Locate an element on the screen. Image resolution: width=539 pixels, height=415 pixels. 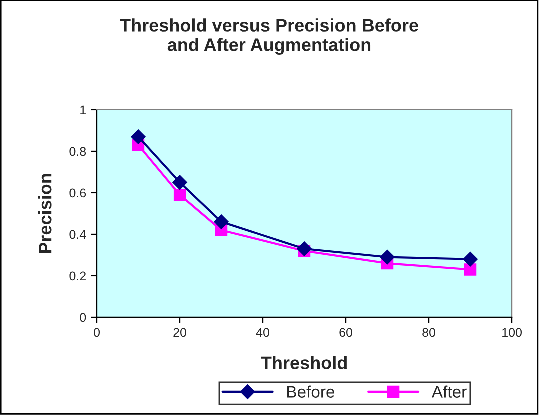
x-axis-title: Threshold is located at coordinates (304, 363).